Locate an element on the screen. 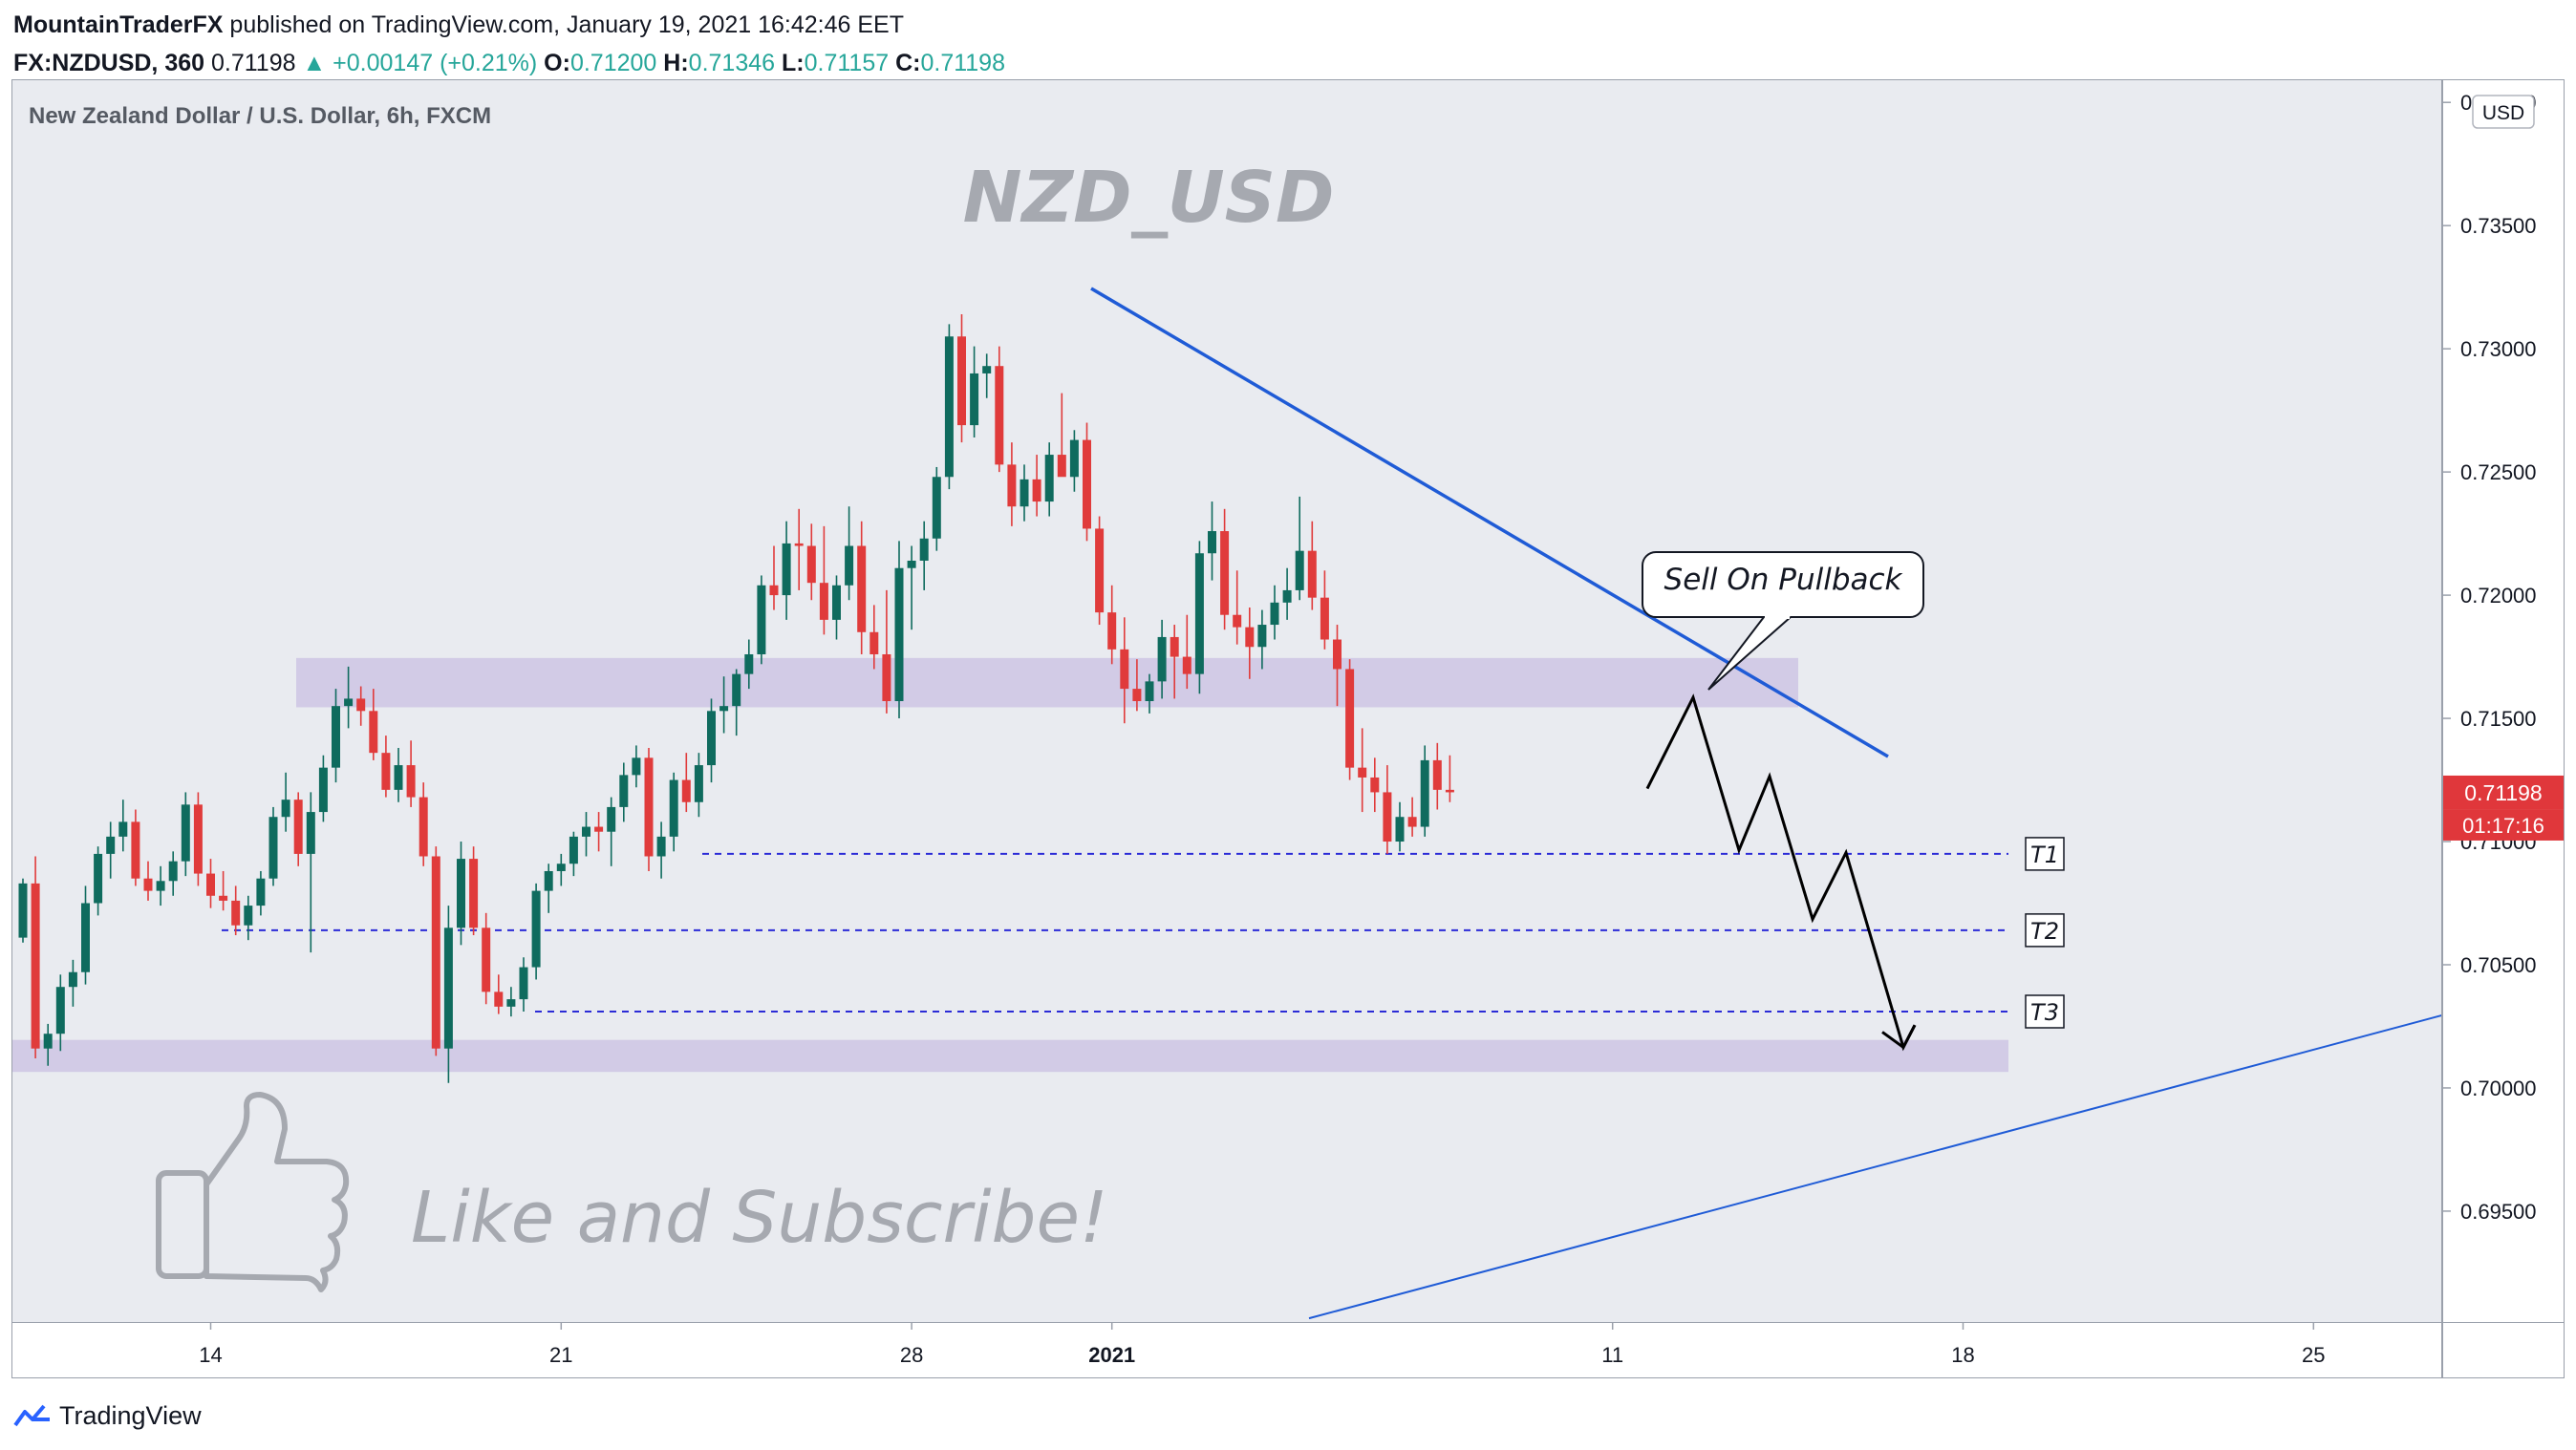 The width and height of the screenshot is (2576, 1450). currency-label: USD is located at coordinates (2503, 113).